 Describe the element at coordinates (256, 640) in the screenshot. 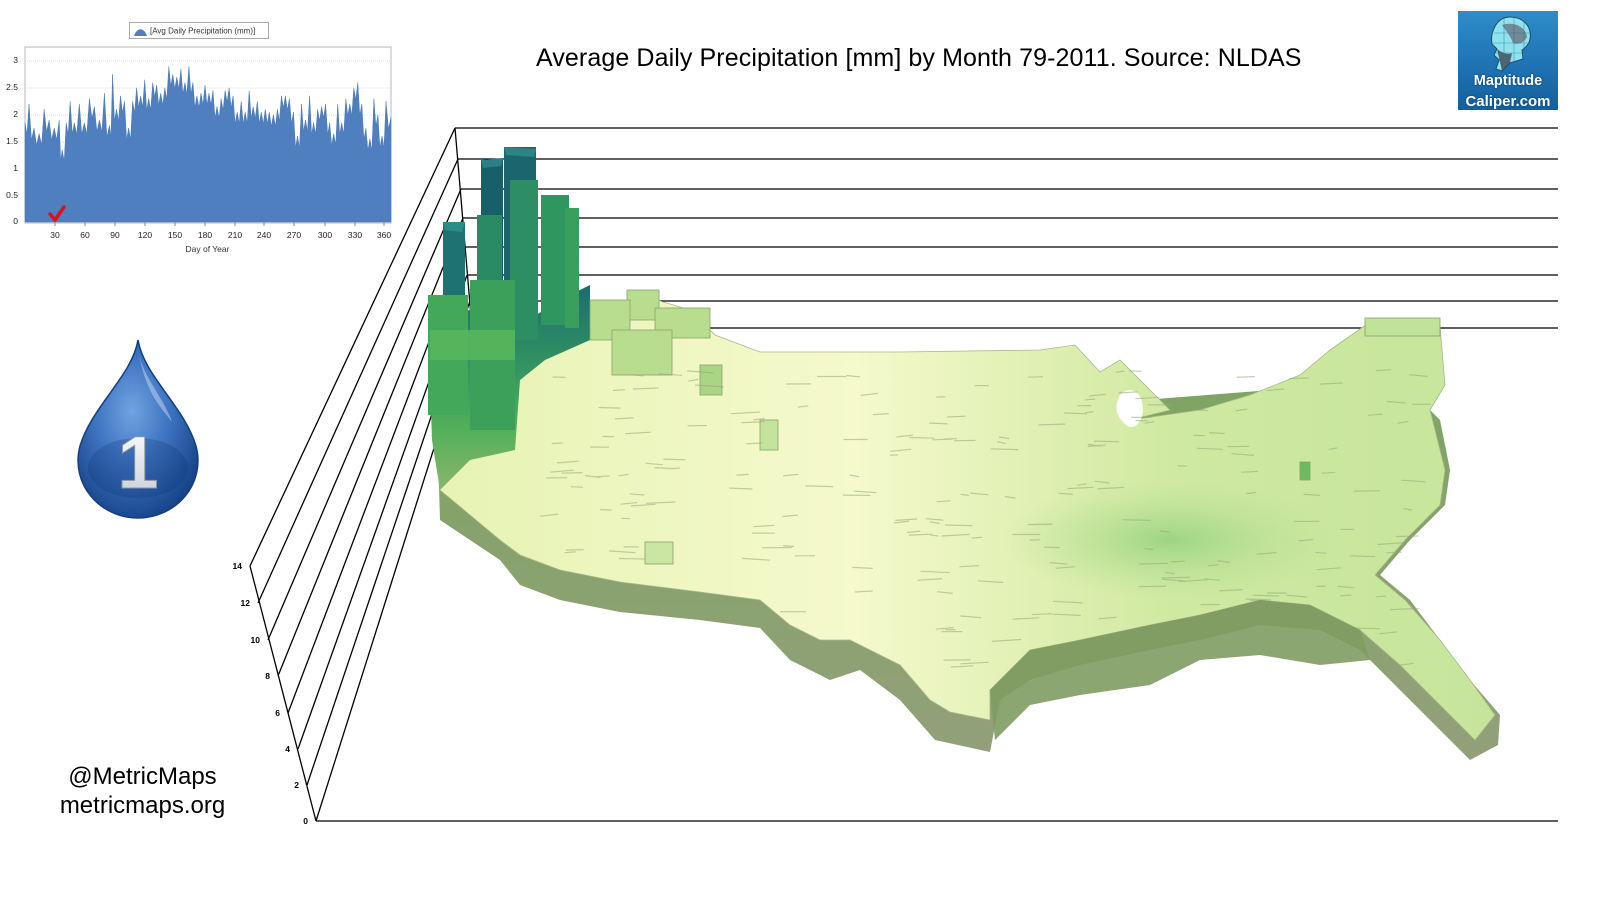

I see `z-tick-label: 10` at that location.